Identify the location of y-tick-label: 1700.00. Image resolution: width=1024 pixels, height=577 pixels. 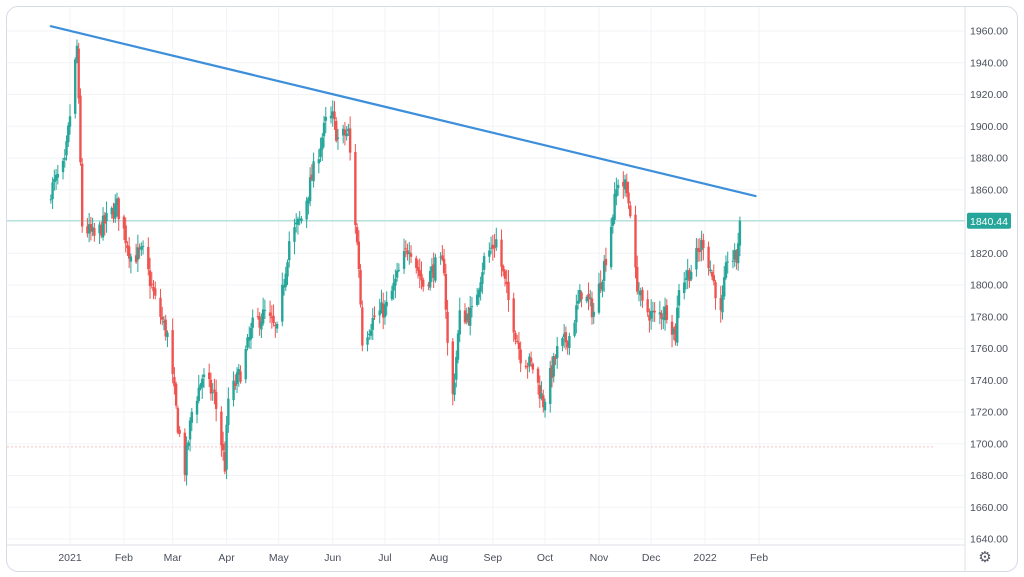
(989, 444).